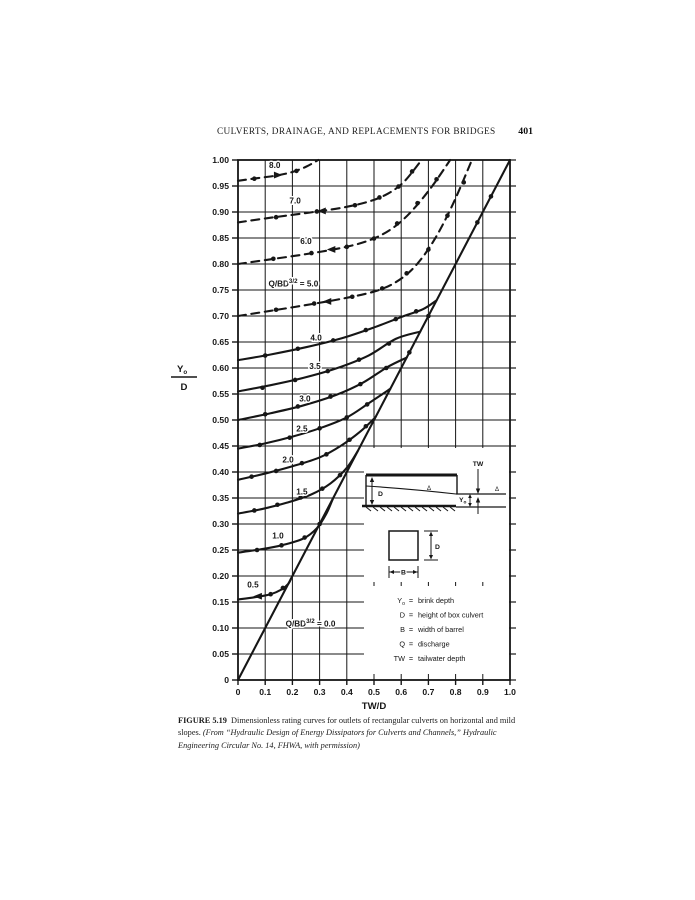  I want to click on box-d-label: D, so click(437, 547).